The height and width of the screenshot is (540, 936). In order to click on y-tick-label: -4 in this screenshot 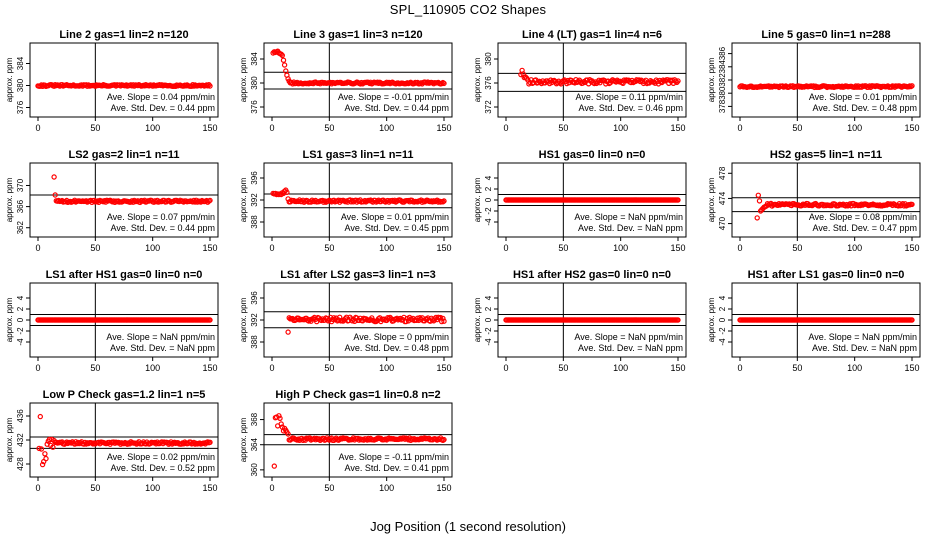, I will do `click(20, 342)`.